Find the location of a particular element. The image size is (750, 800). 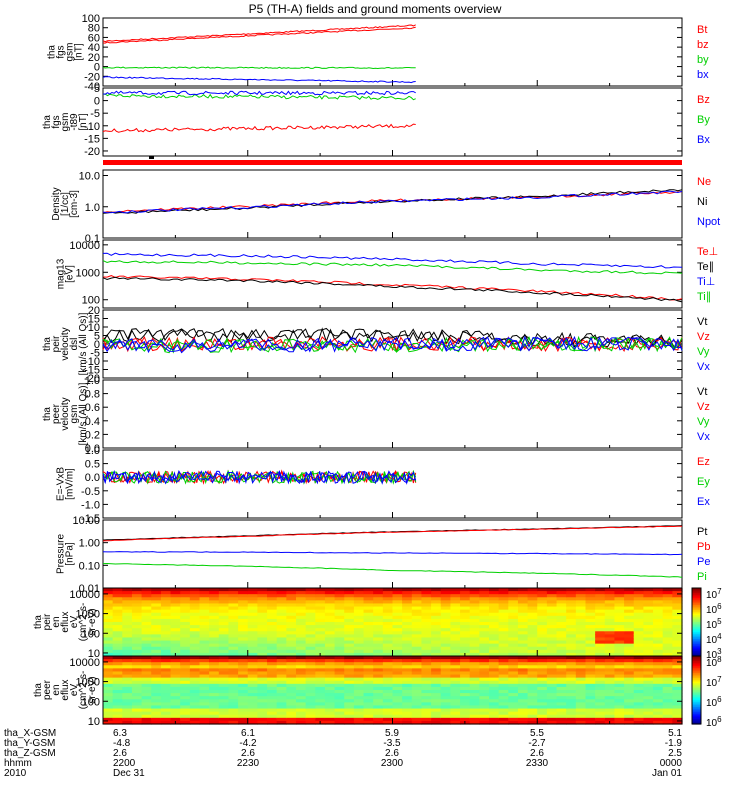

y-axis-label-line: fgs is located at coordinates (56, 121).